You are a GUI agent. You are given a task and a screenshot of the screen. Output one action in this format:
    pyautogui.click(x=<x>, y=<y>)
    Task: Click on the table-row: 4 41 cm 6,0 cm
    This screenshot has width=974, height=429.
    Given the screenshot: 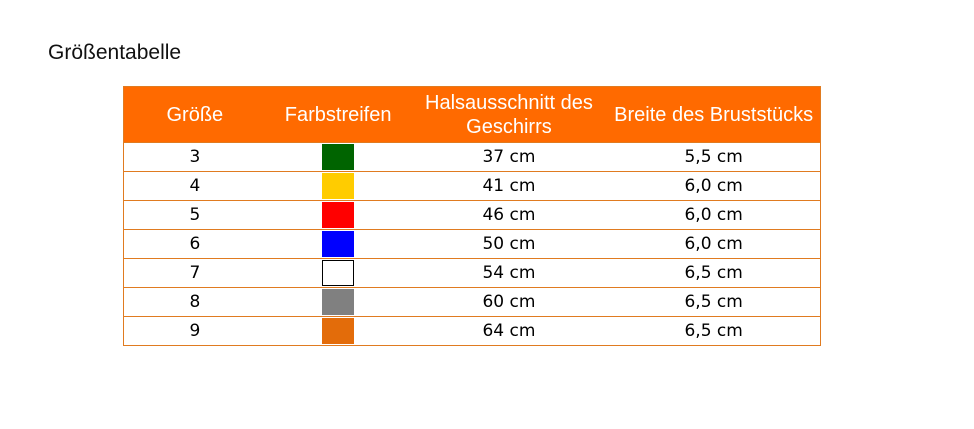 What is the action you would take?
    pyautogui.click(x=472, y=186)
    